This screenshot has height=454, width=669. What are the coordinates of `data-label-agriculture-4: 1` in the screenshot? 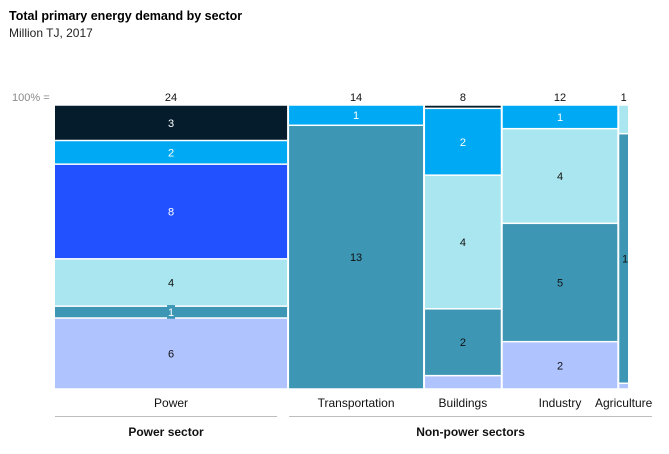 It's located at (625, 259).